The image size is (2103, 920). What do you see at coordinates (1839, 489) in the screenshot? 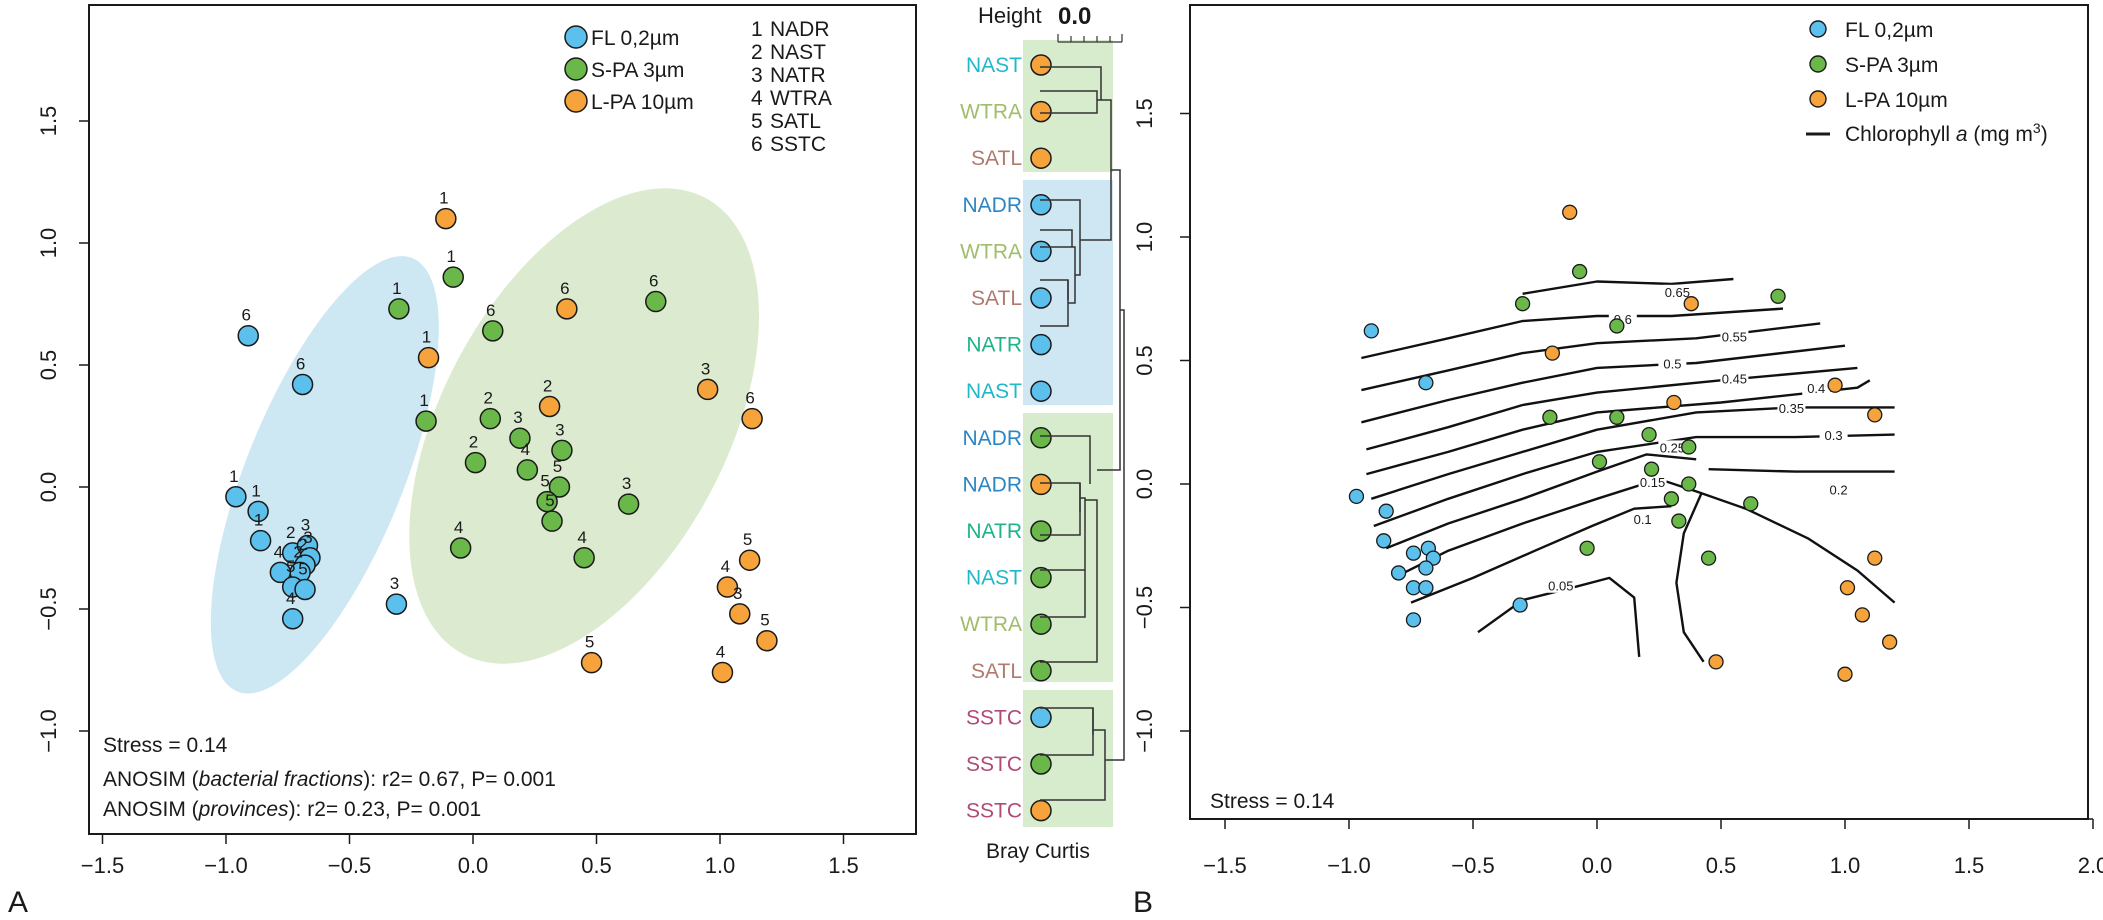
I see `contour-label: 0.2` at bounding box center [1839, 489].